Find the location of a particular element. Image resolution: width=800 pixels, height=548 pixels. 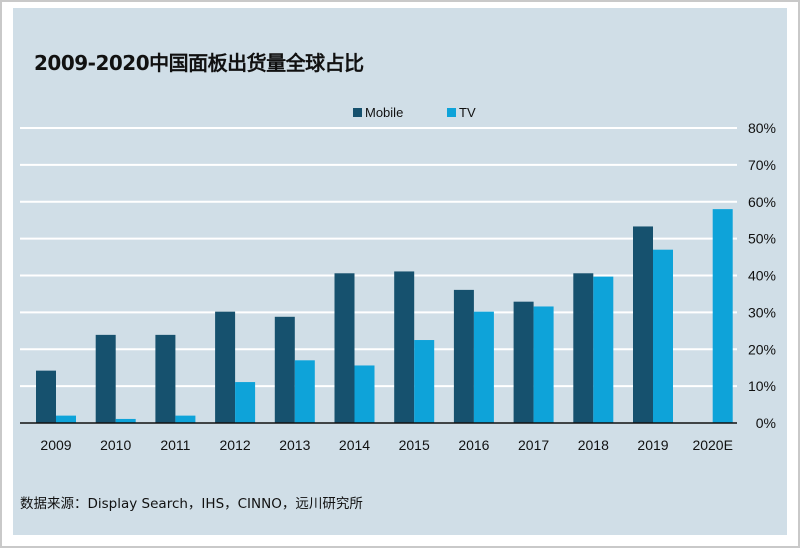

bar-tv-2017 is located at coordinates (543, 364).